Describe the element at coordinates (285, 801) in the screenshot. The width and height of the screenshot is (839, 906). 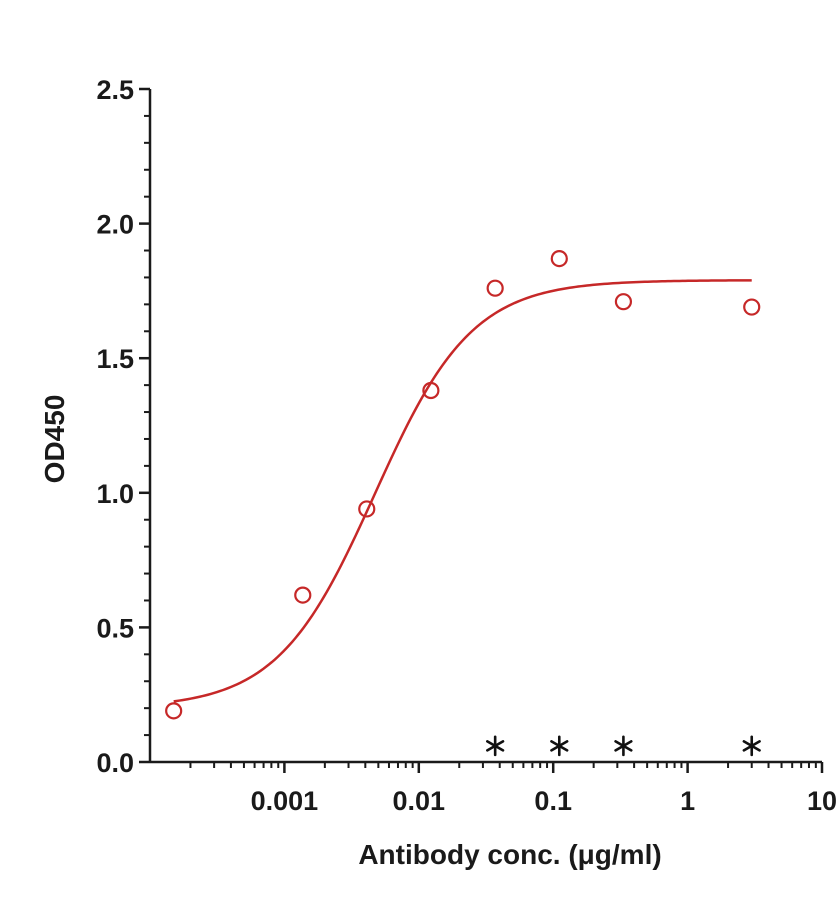
I see `x-tick-label: 0.001` at that location.